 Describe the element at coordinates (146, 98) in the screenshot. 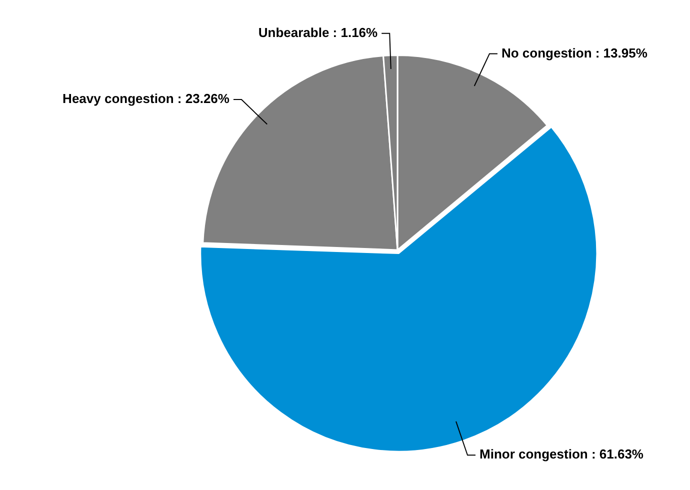

I see `slice-label: Heavy congestion : 23.26%` at that location.